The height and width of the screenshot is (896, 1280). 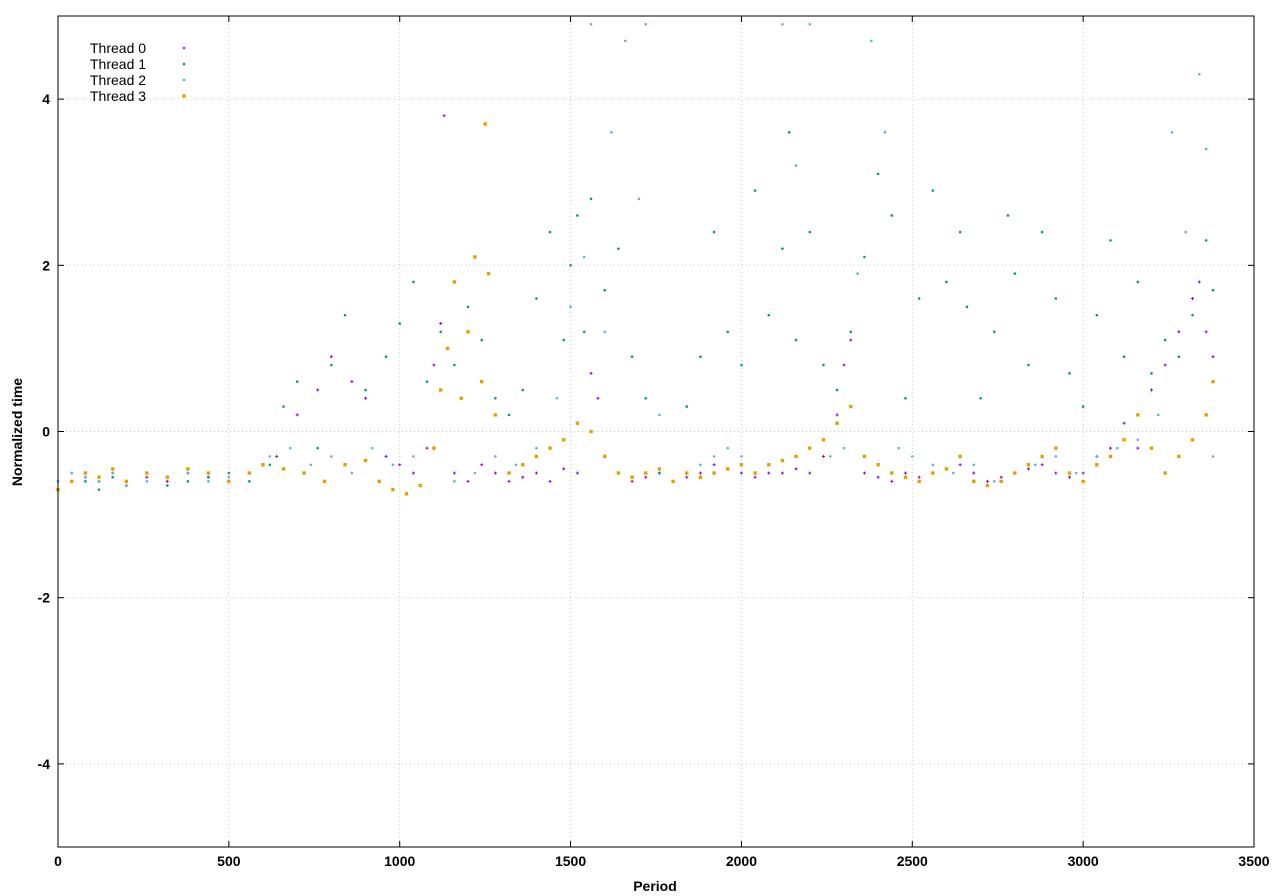 I want to click on x-tick-label: 500, so click(x=229, y=861).